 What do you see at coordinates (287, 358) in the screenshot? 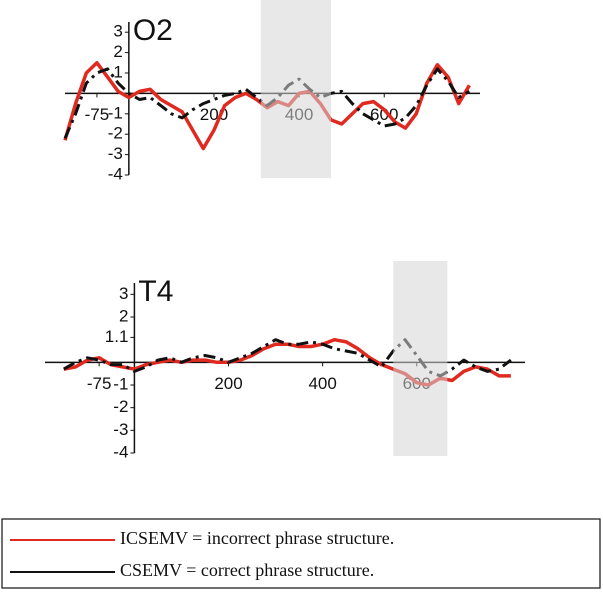
I see `data-line` at bounding box center [287, 358].